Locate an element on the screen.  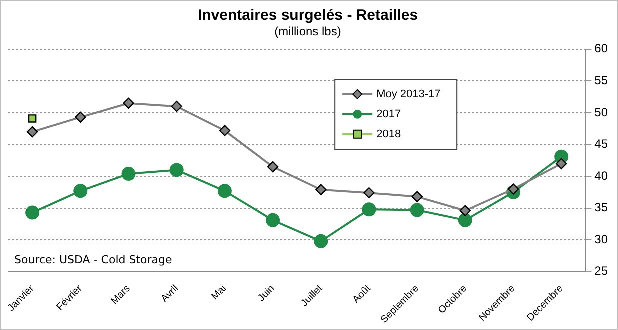
y-tick-label: 45 is located at coordinates (601, 144).